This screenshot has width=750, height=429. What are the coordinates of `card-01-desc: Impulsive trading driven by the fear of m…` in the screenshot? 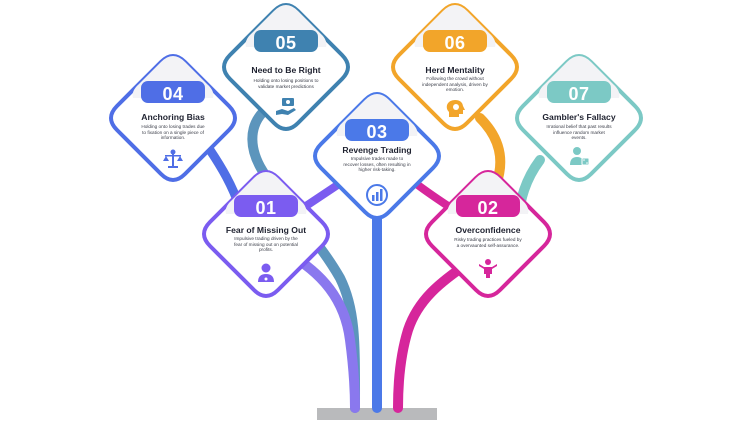 It's located at (266, 244).